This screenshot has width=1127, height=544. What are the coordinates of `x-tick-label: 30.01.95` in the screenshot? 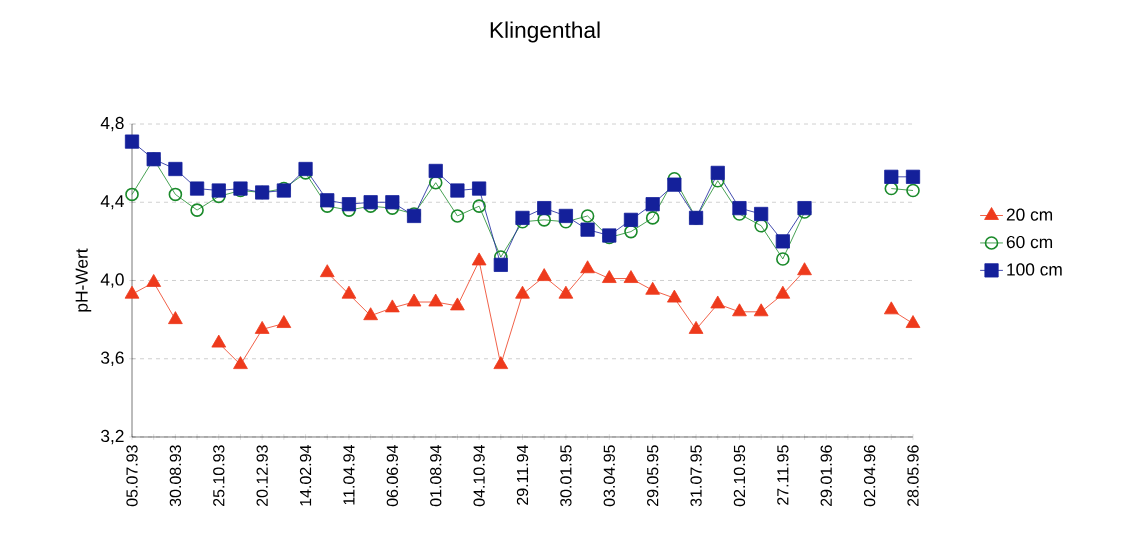 It's located at (566, 476).